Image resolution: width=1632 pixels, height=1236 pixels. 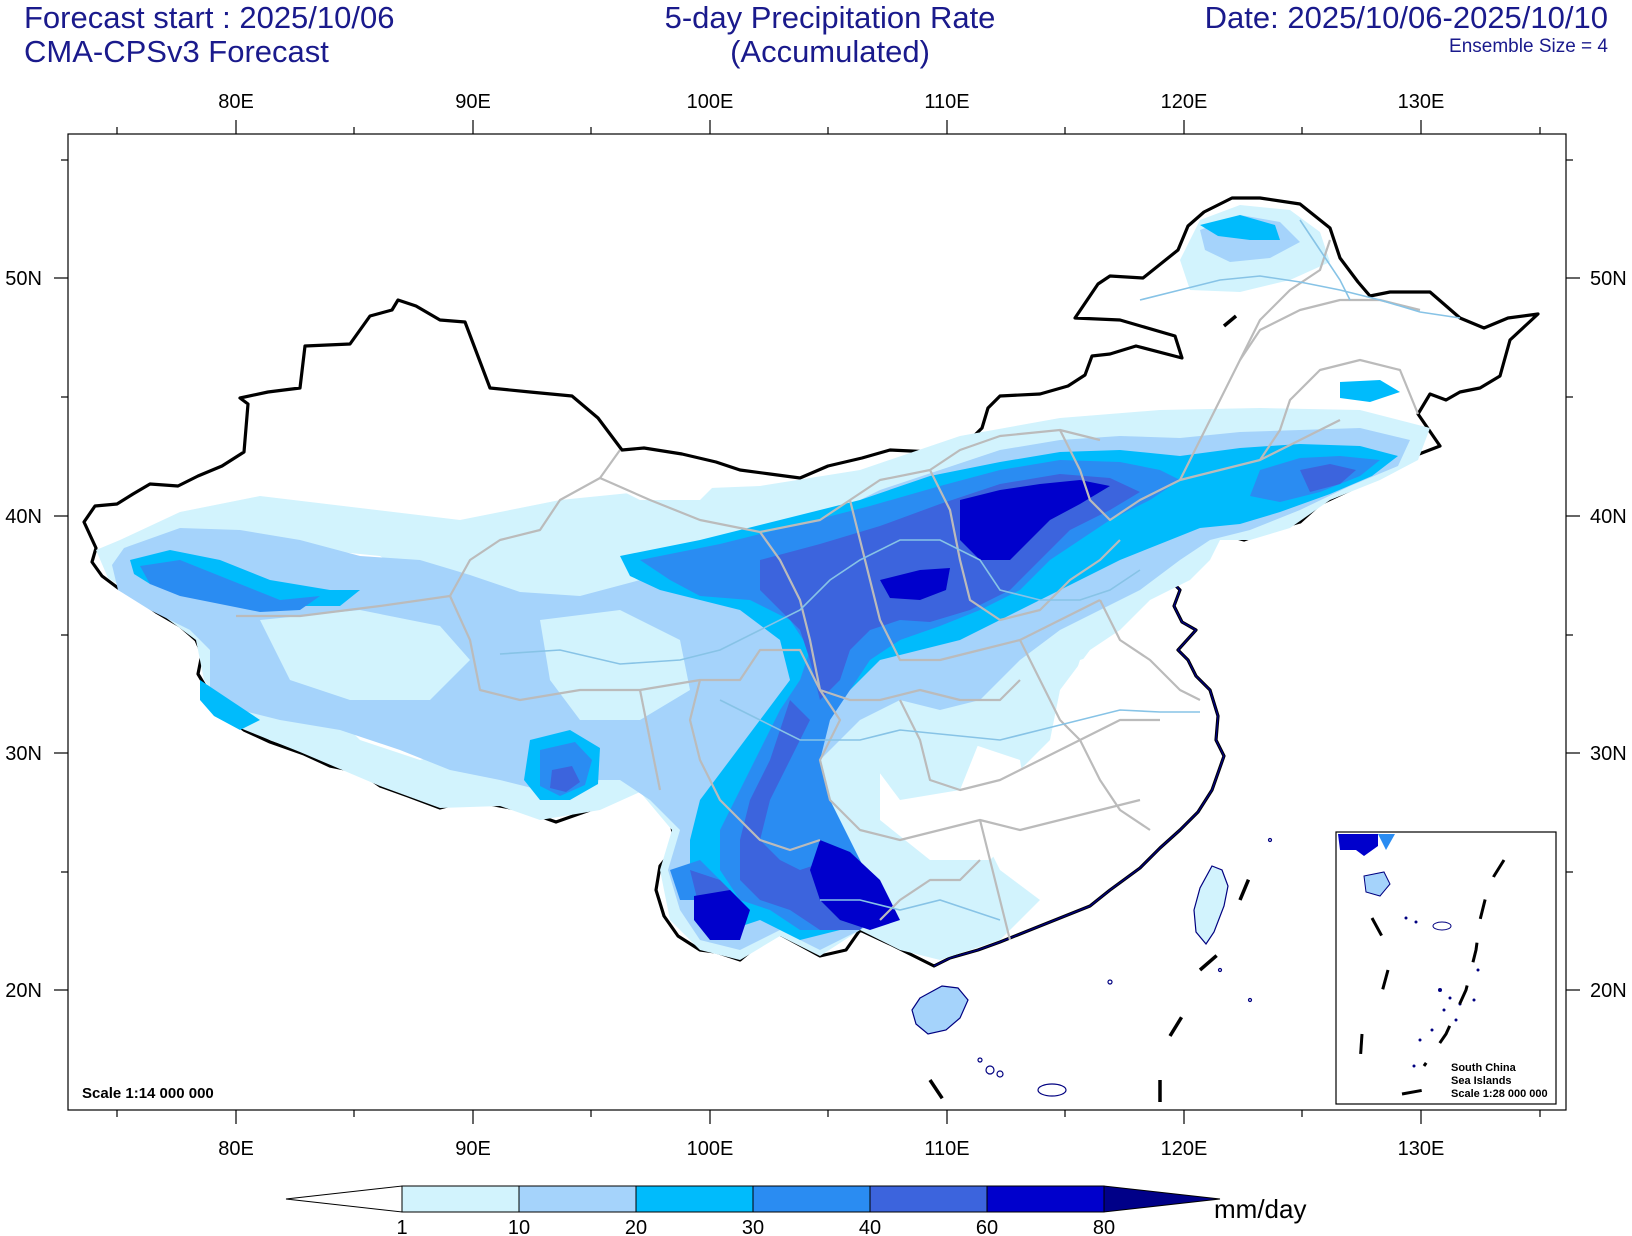 What do you see at coordinates (1211, 905) in the screenshot?
I see `taiwan-island` at bounding box center [1211, 905].